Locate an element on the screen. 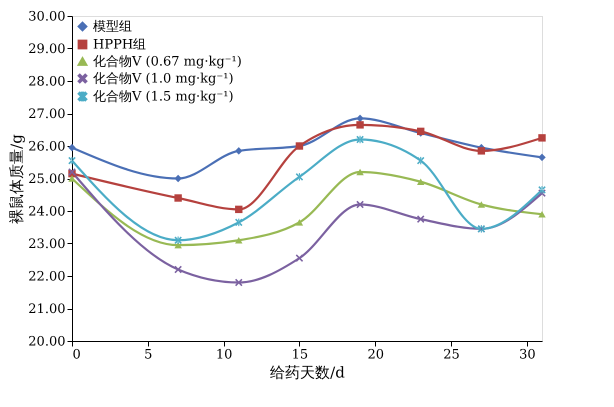 This screenshot has width=614, height=407. legend-label: 化合物V (0.67 mg·kg⁻¹) is located at coordinates (167, 62).